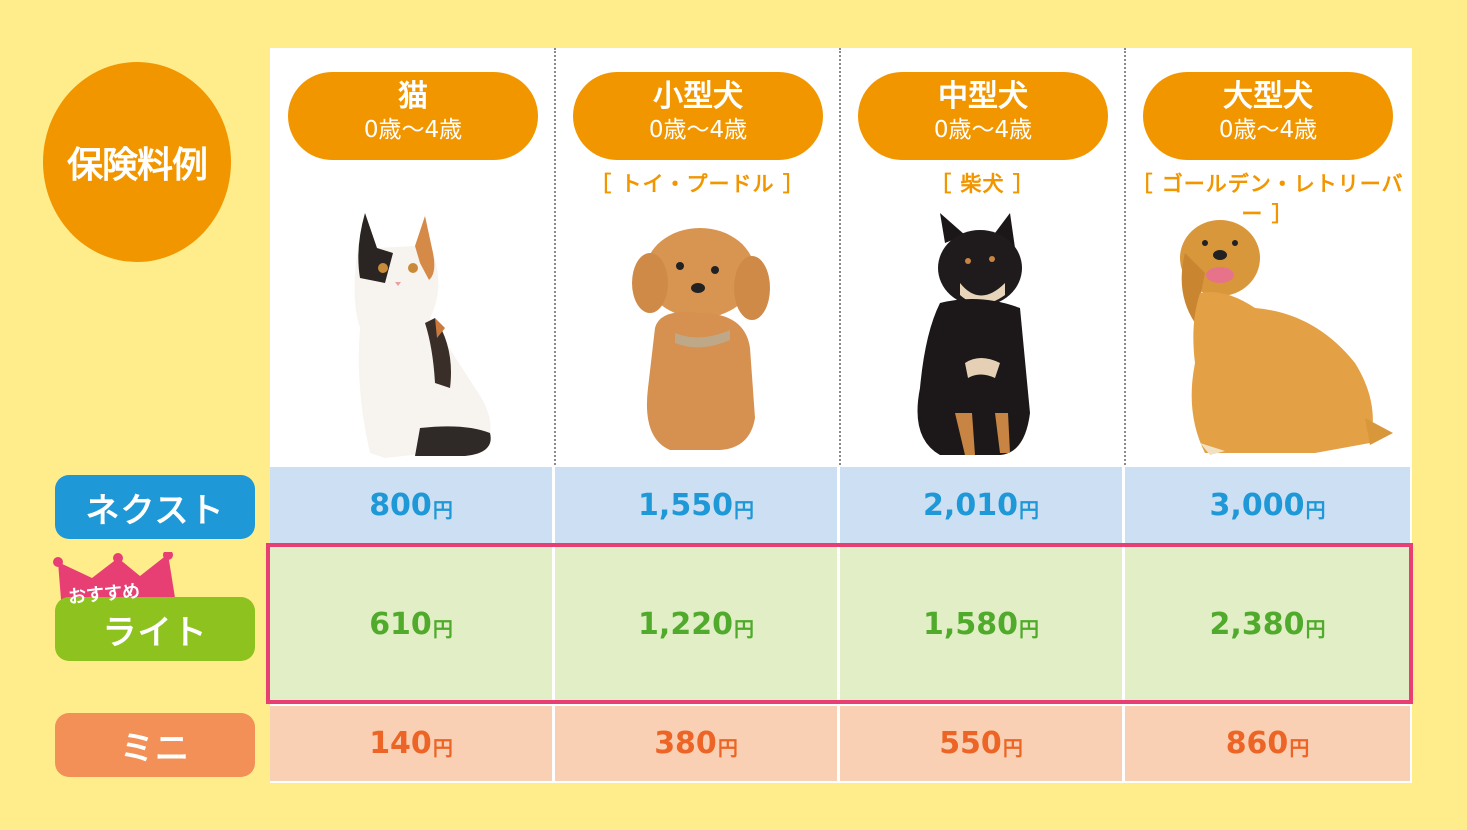  Describe the element at coordinates (697, 184) in the screenshot. I see `breed-label: ［ トイ・プードル ］` at that location.